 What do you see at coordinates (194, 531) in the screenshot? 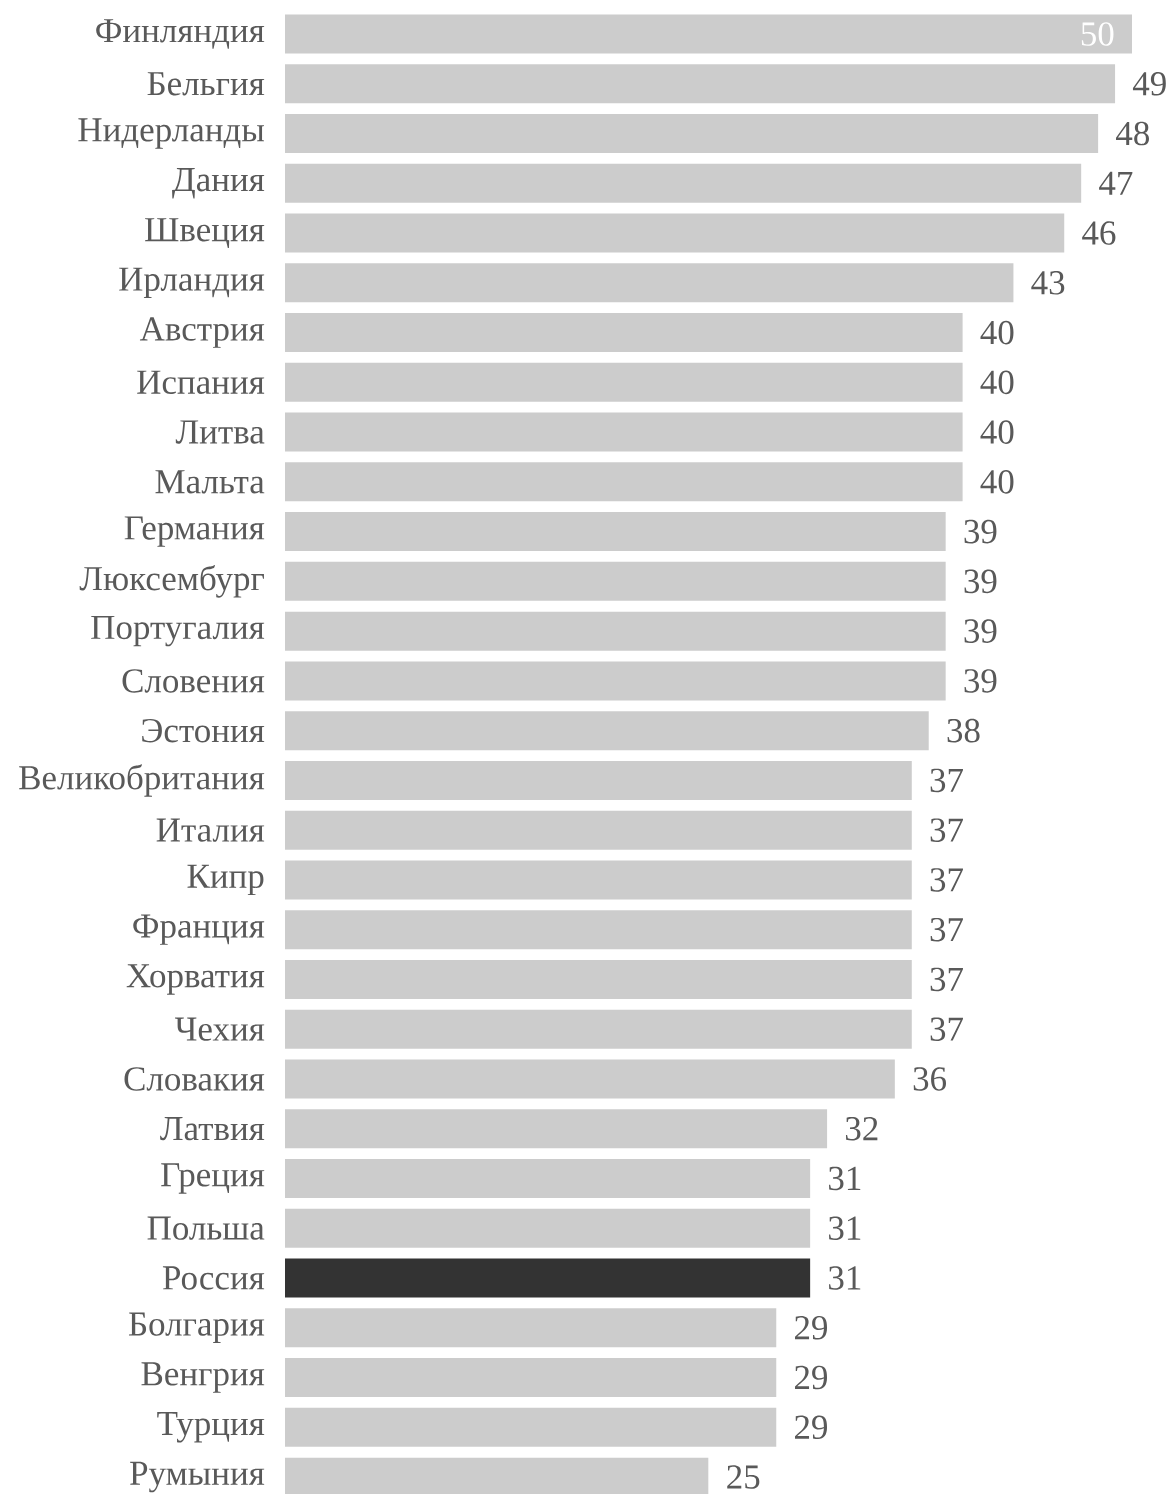
I see `y-tick-label: Германия` at bounding box center [194, 531].